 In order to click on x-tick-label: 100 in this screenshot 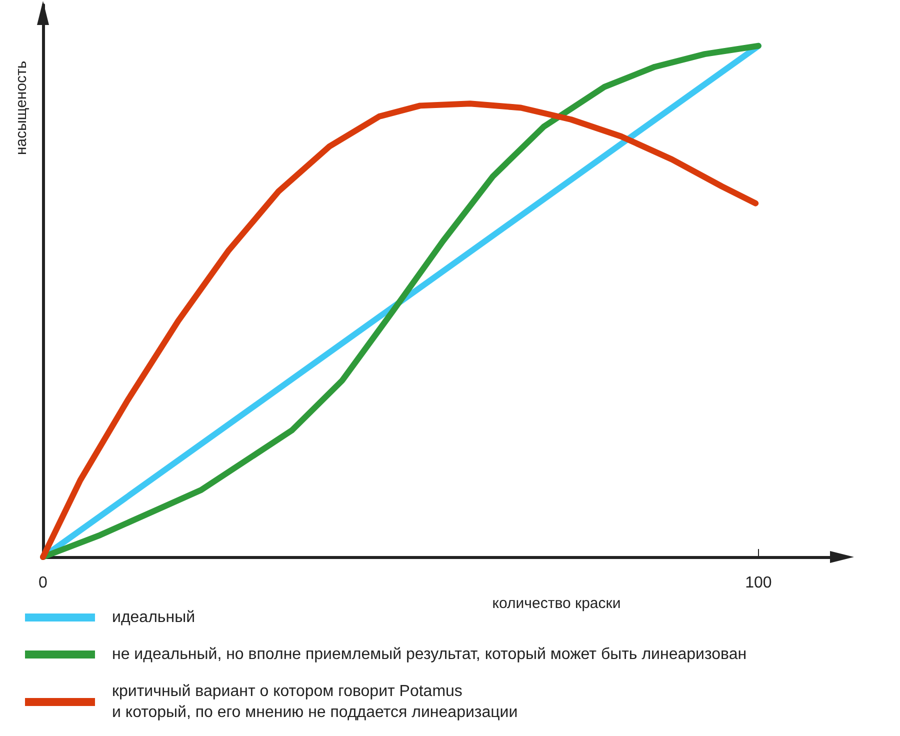, I will do `click(758, 583)`.